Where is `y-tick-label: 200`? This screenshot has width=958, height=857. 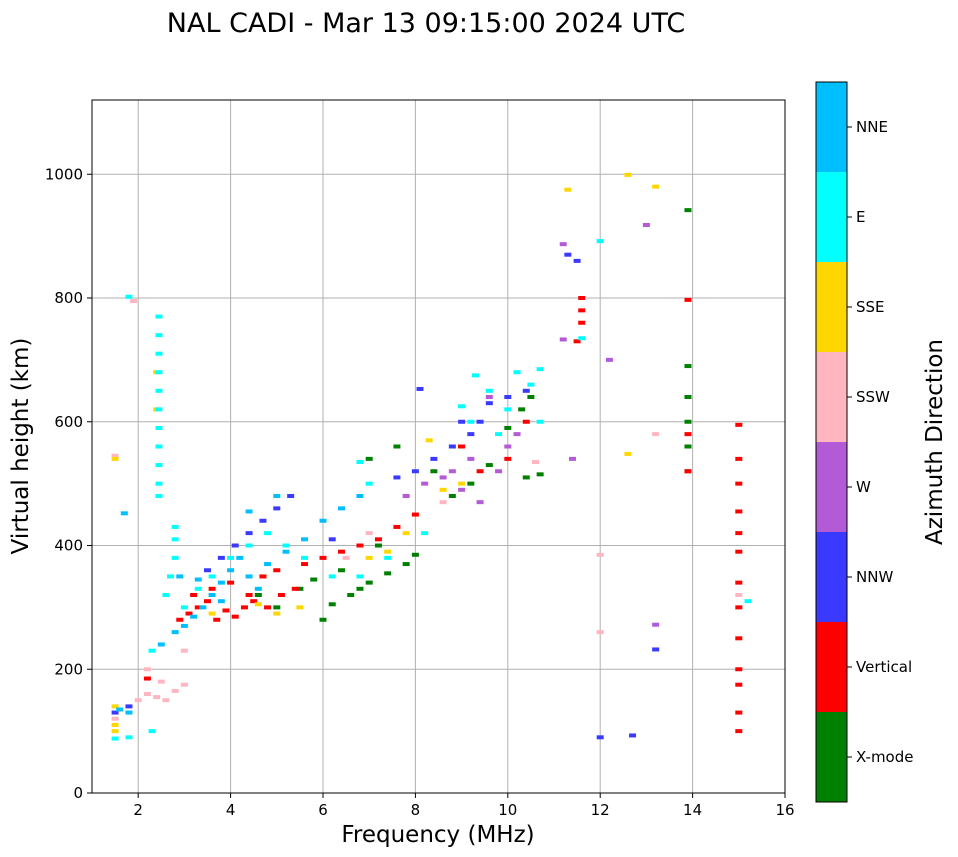
y-tick-label: 200 is located at coordinates (68, 669).